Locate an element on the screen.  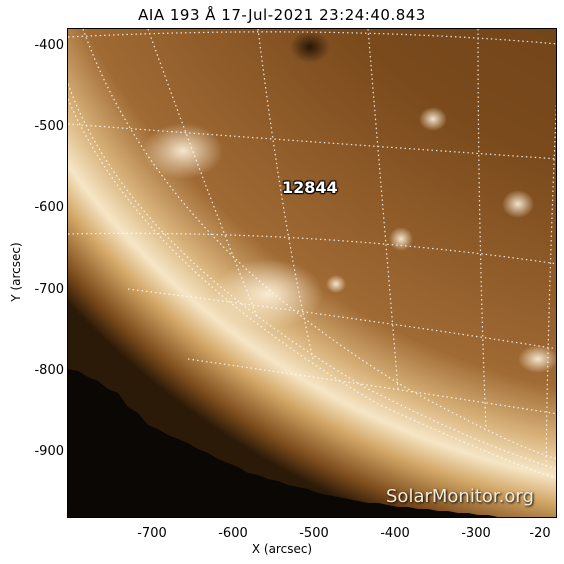
x-axis-title: X (arcsec) is located at coordinates (282, 549).